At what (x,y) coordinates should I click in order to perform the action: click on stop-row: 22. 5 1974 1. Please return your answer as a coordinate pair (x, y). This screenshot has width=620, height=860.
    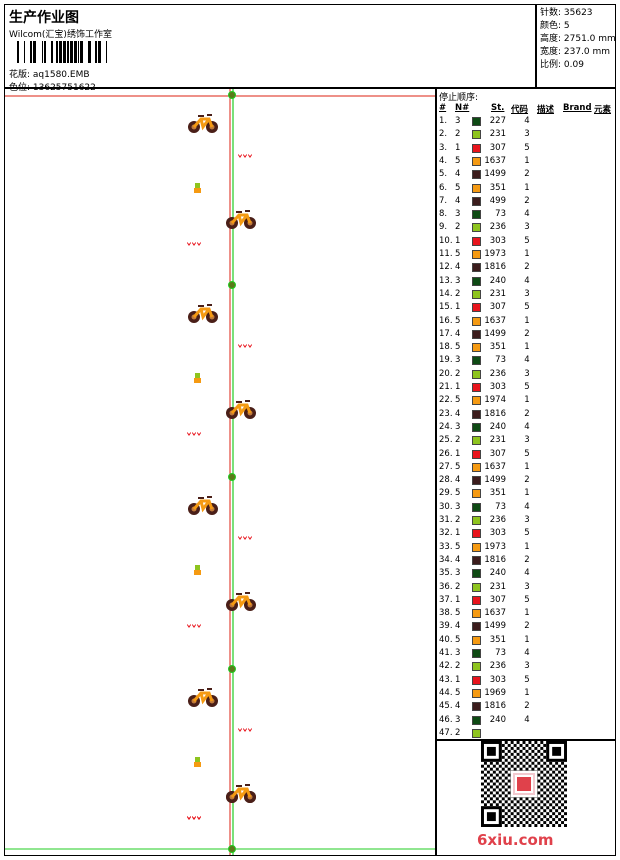
    Looking at the image, I should click on (526, 400).